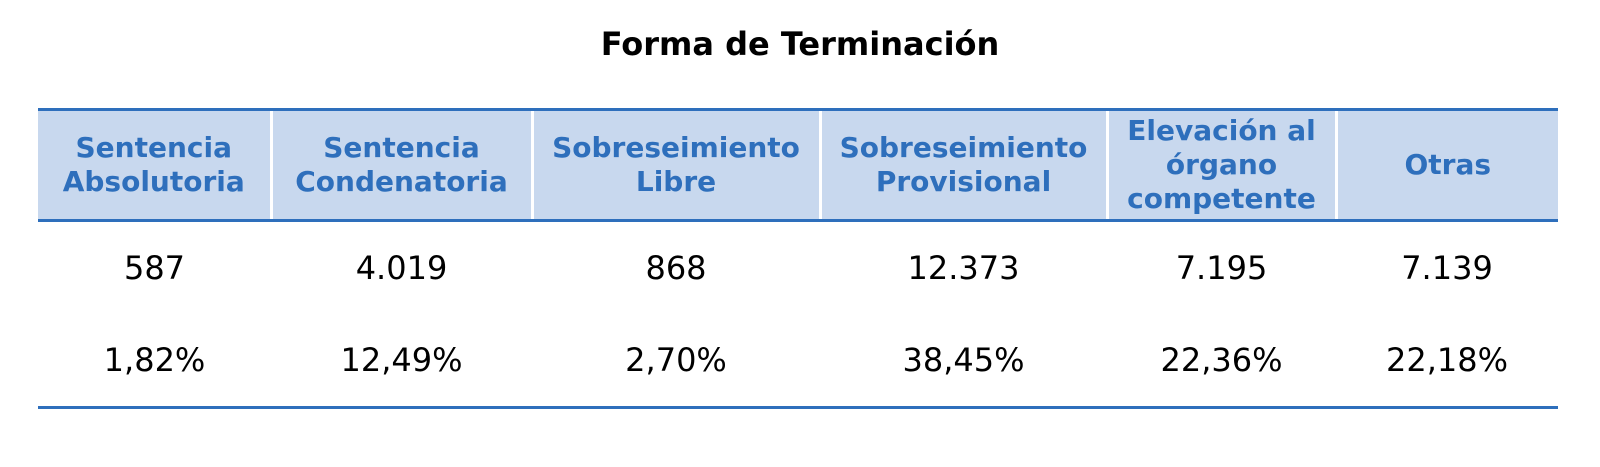 The height and width of the screenshot is (467, 1600). Describe the element at coordinates (675, 165) in the screenshot. I see `header-sobreseimiento-libre: Sobreseimiento Libre` at that location.